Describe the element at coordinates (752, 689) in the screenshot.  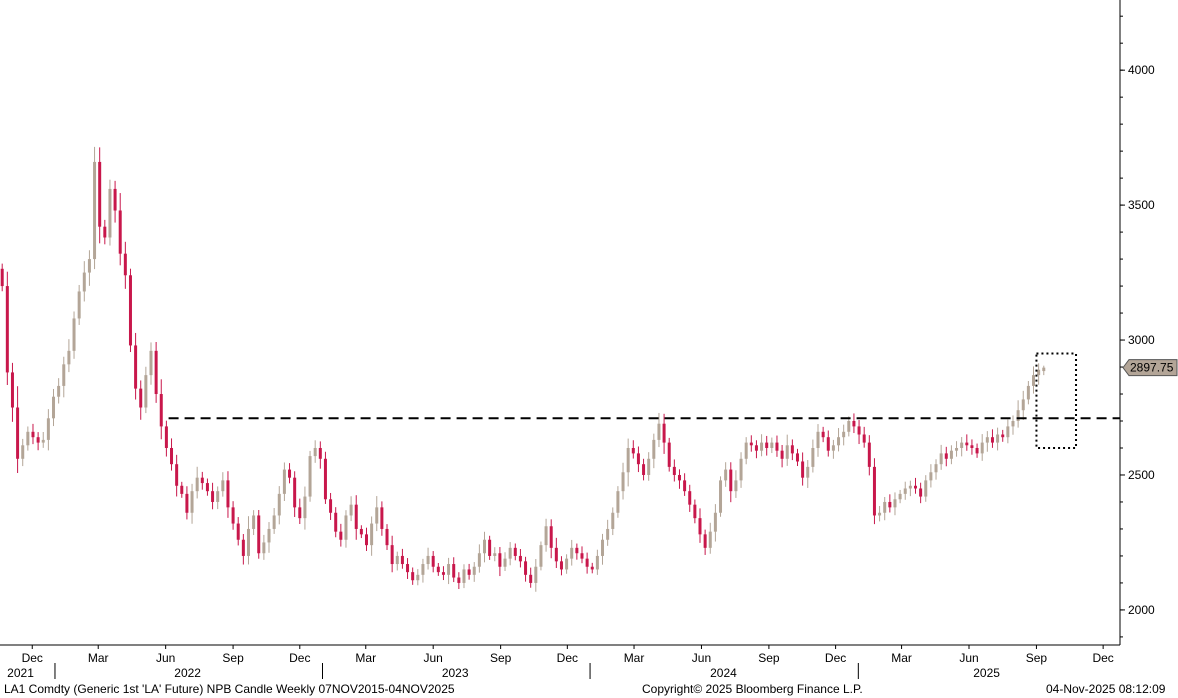
I see `footer-copyright: Copyright© 2025 Bloomberg Finance L.P.` at that location.